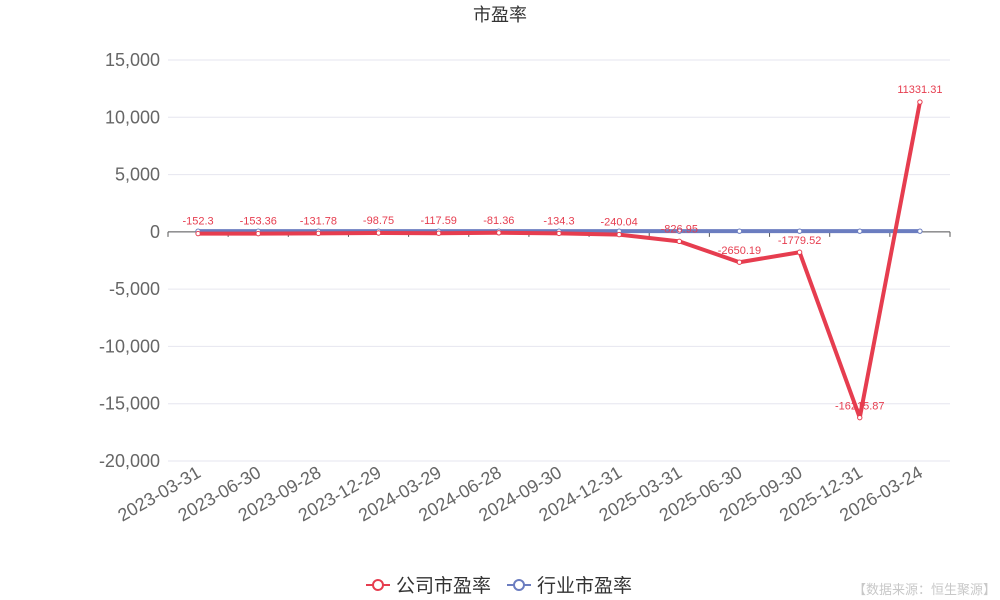 Image resolution: width=1000 pixels, height=600 pixels. Describe the element at coordinates (129, 404) in the screenshot. I see `y-tick-label: -15,000` at that location.